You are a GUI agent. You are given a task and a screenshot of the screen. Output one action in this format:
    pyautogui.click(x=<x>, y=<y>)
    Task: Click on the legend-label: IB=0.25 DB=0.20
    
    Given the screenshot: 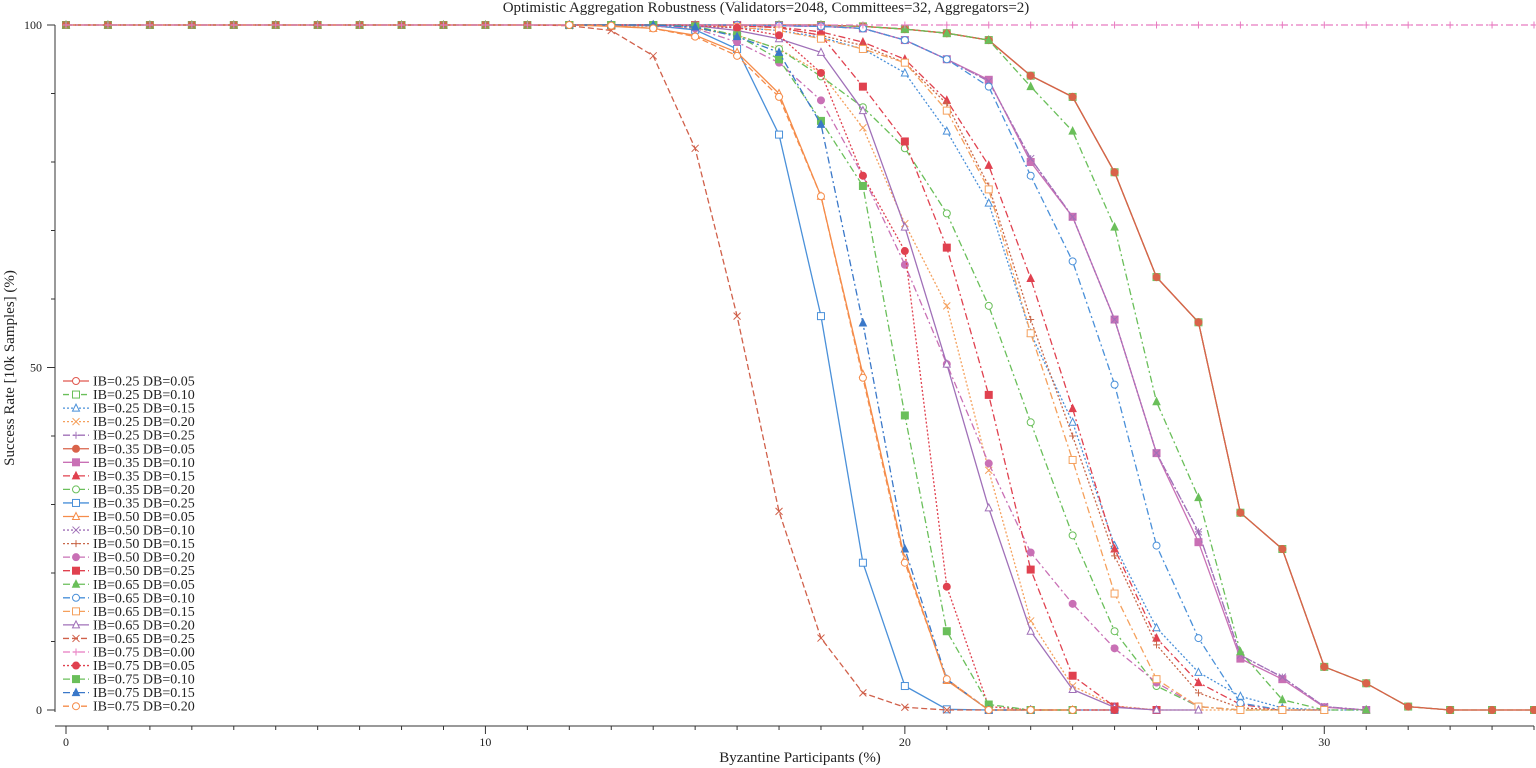 What is the action you would take?
    pyautogui.click(x=144, y=422)
    